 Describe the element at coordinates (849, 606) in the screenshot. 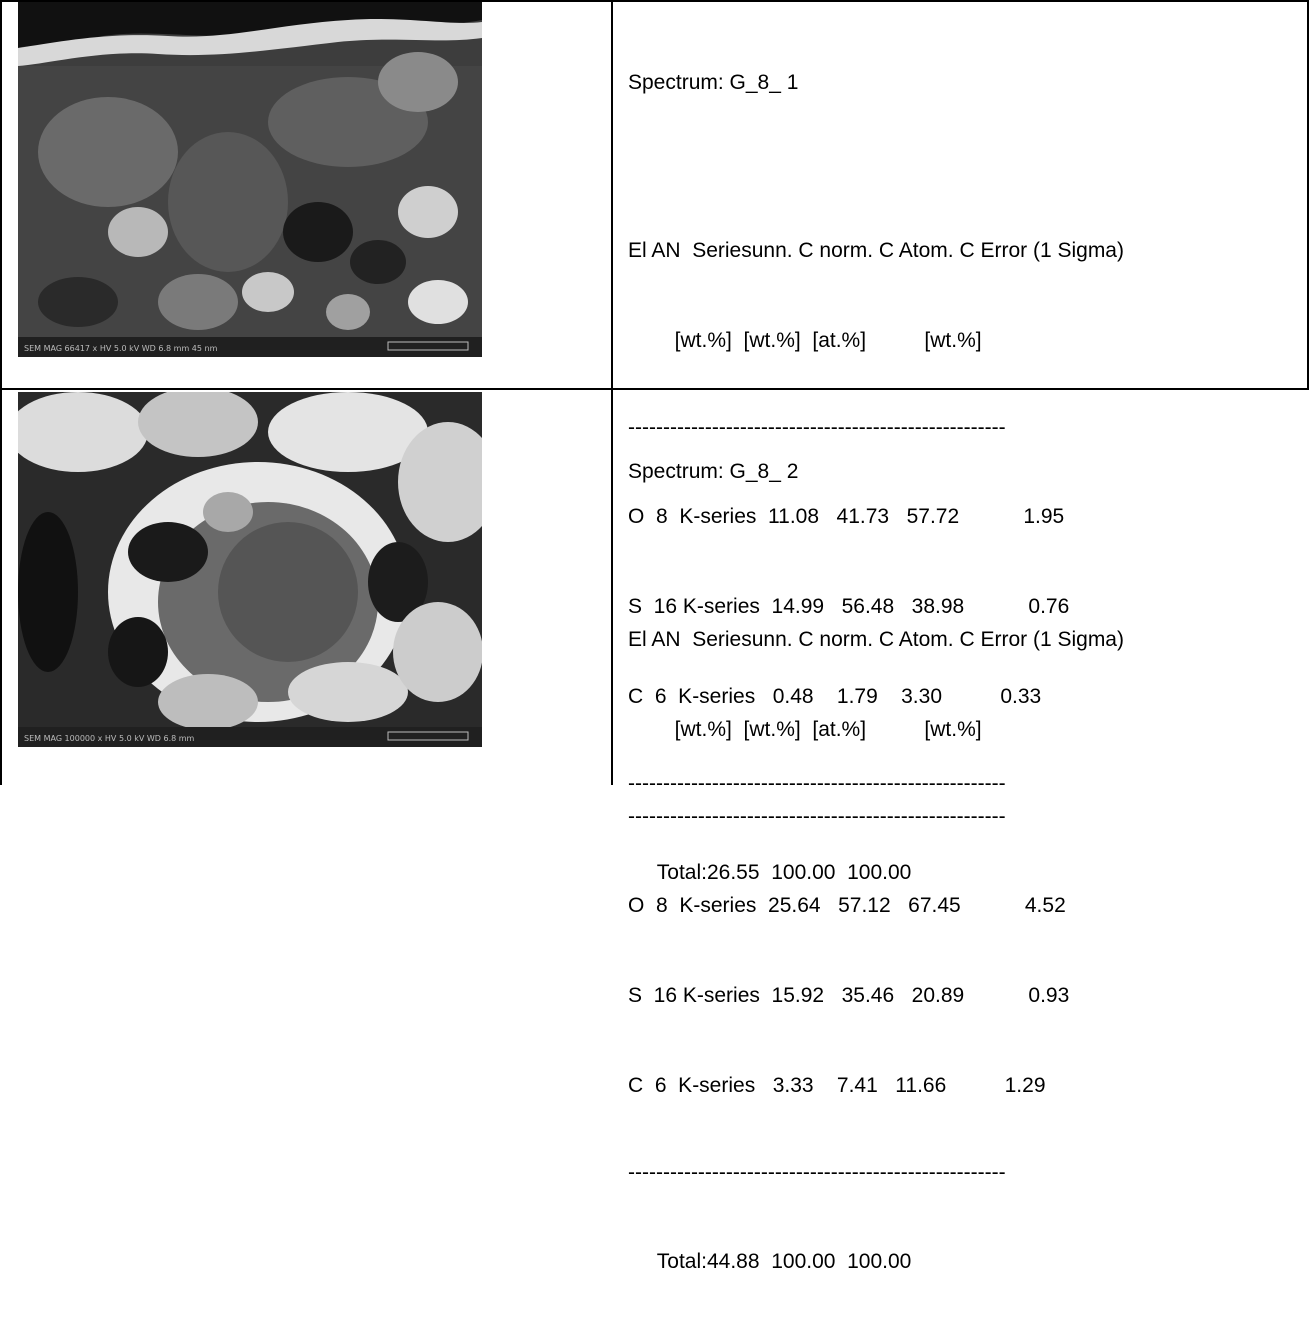

I see `data-row: S 16 K-series 14.99 56.48 38.98 0.76` at that location.